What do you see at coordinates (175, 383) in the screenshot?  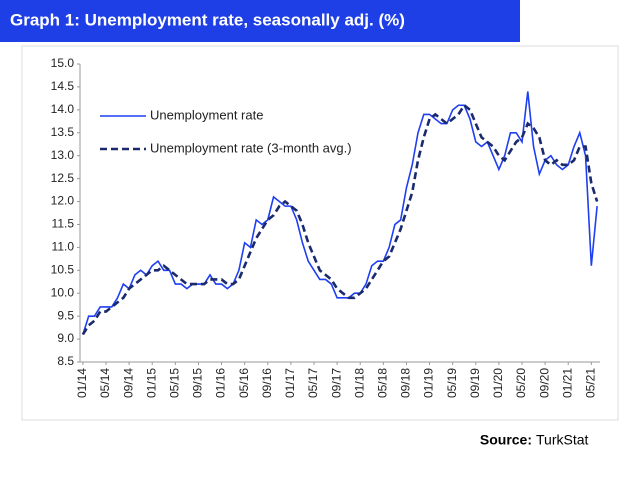 I see `x-tick-label: 05/15` at bounding box center [175, 383].